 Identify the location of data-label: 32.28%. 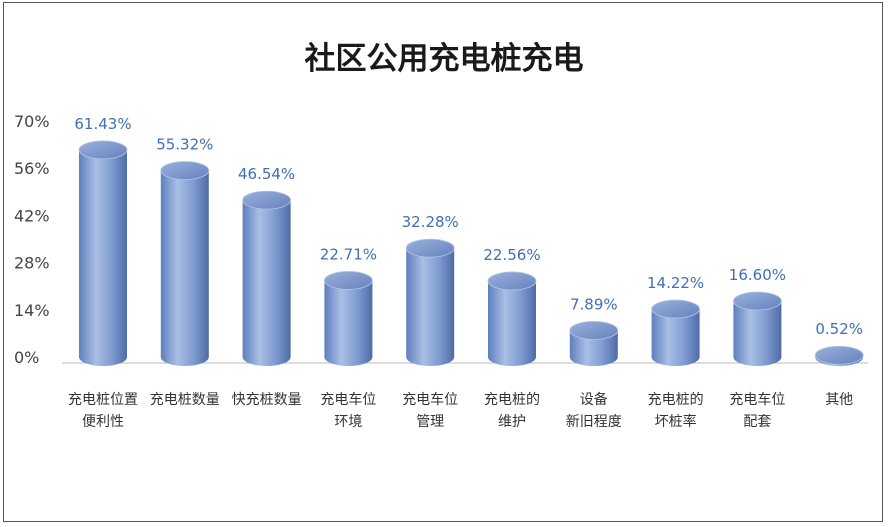
(430, 222).